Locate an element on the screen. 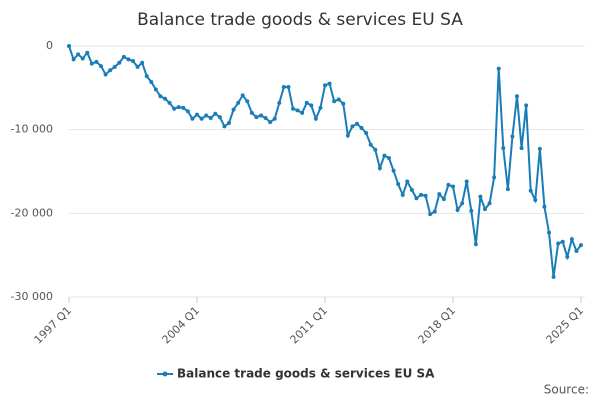 The image size is (600, 400). chart-title: Balance trade goods & services EU SA is located at coordinates (300, 20).